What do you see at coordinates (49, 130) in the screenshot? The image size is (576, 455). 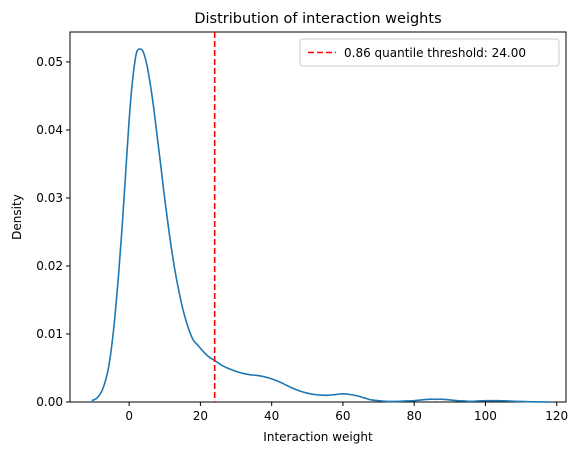 I see `y-tick-label: 0.04` at bounding box center [49, 130].